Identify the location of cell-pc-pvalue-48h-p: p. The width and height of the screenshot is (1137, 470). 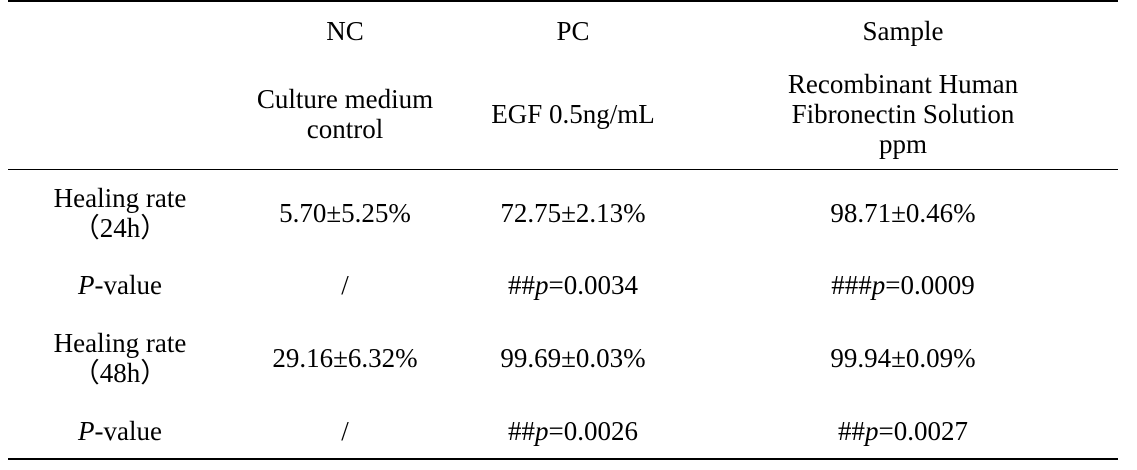
(542, 430).